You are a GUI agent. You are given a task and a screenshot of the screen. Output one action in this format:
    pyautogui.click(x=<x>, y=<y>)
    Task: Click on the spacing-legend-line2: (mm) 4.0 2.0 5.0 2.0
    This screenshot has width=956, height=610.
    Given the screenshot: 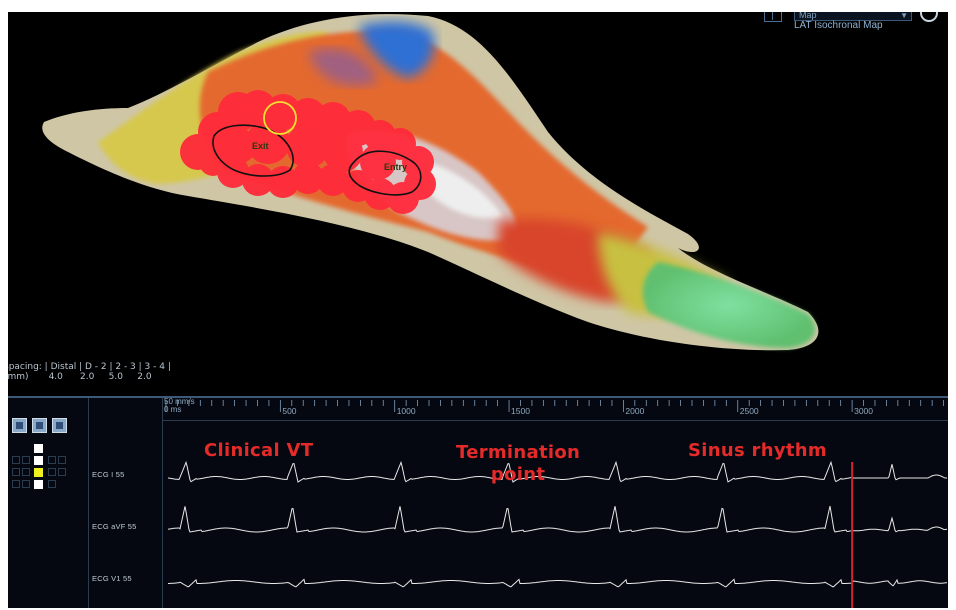 What is the action you would take?
    pyautogui.click(x=80, y=377)
    